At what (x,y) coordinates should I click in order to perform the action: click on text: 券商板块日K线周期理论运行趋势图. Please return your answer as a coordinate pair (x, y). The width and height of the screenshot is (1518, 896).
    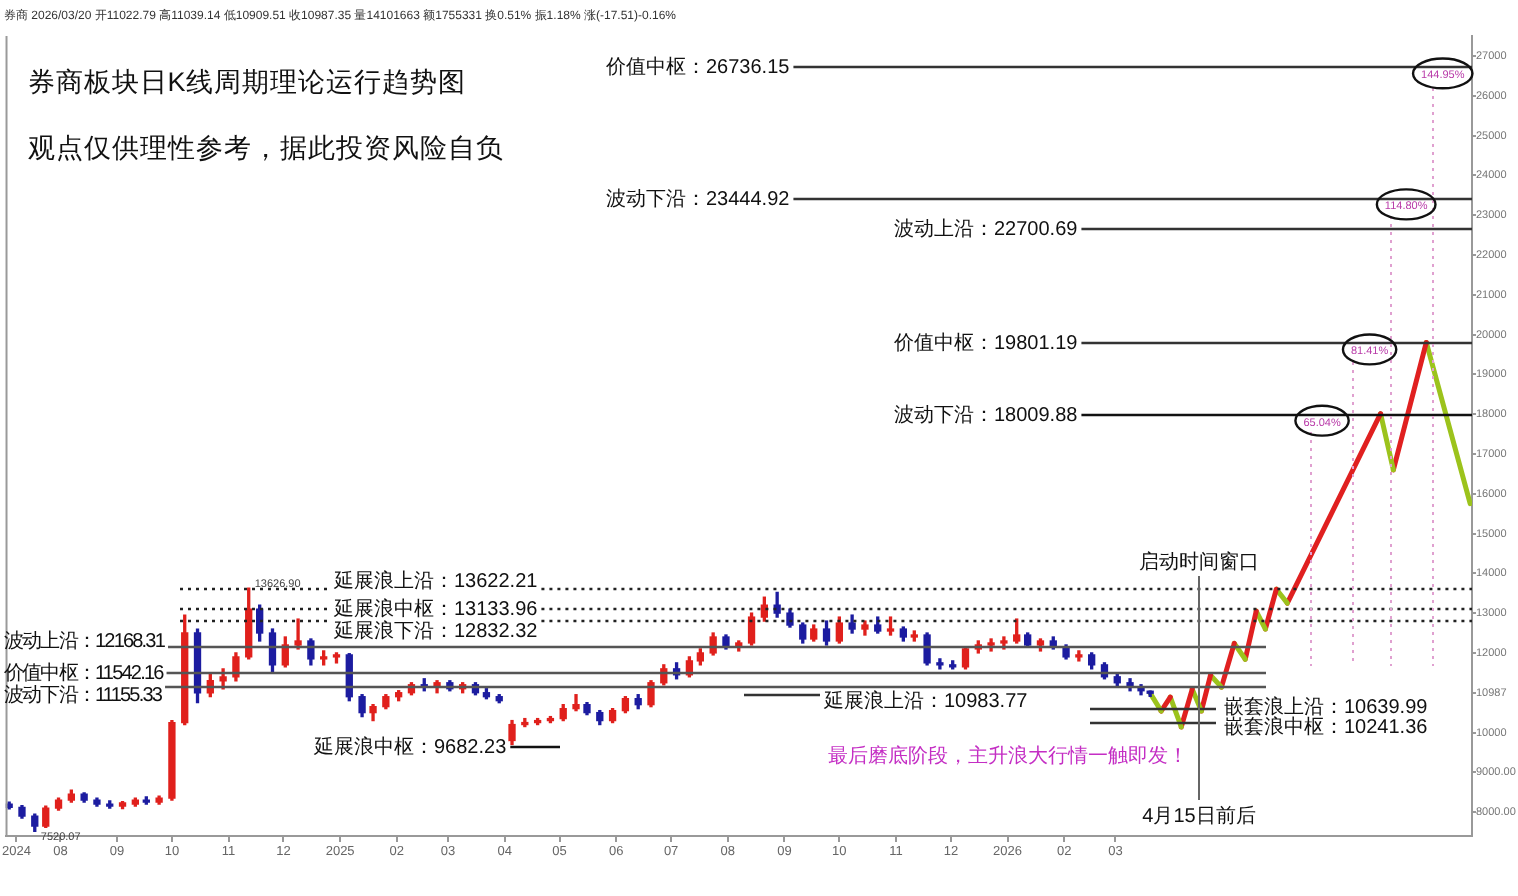
    Looking at the image, I should click on (246, 82).